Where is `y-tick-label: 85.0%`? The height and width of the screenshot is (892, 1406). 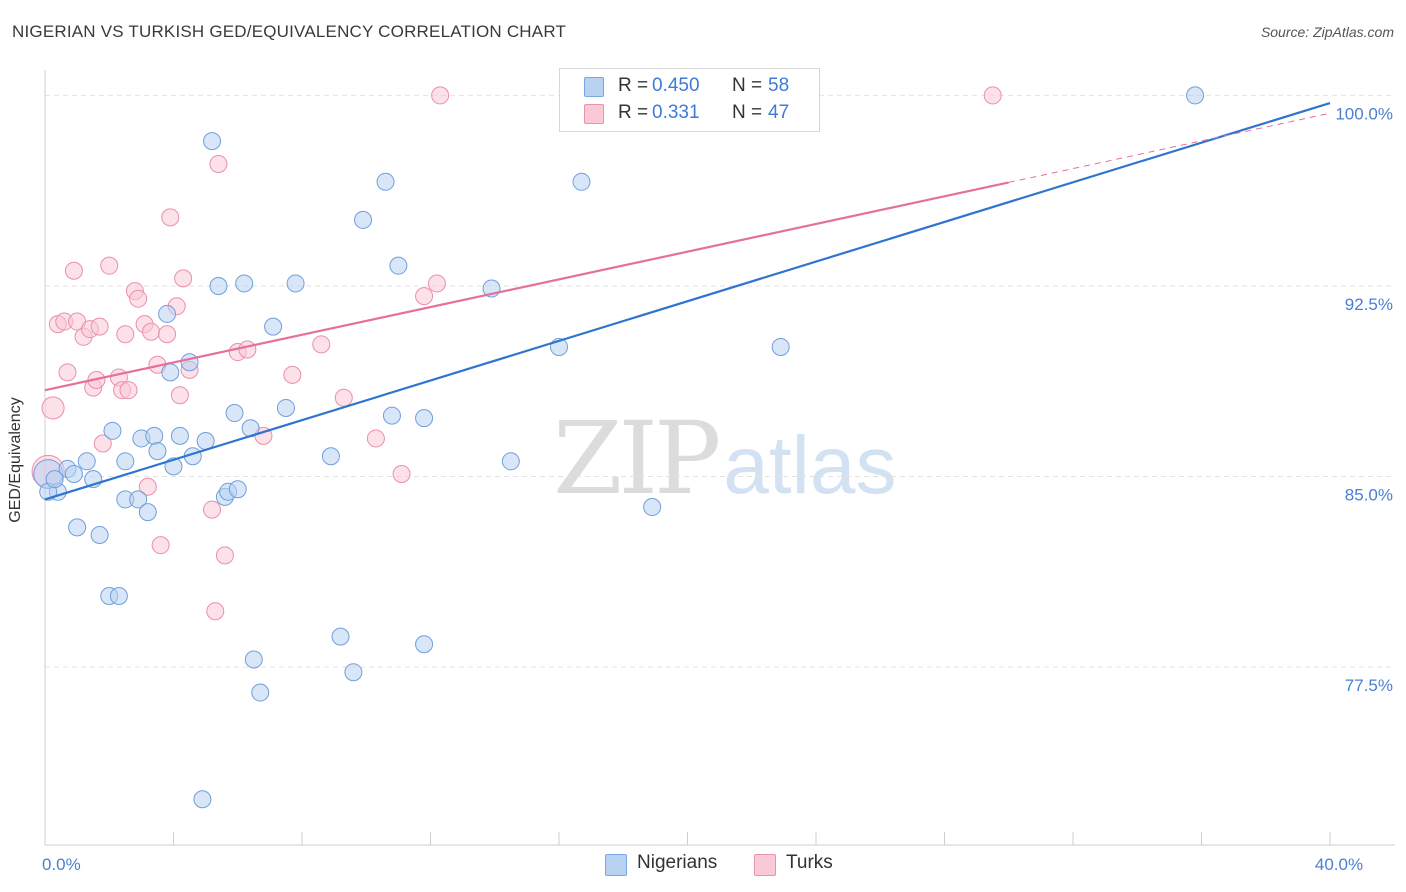
y-tick-label: 85.0% is located at coordinates (1369, 495).